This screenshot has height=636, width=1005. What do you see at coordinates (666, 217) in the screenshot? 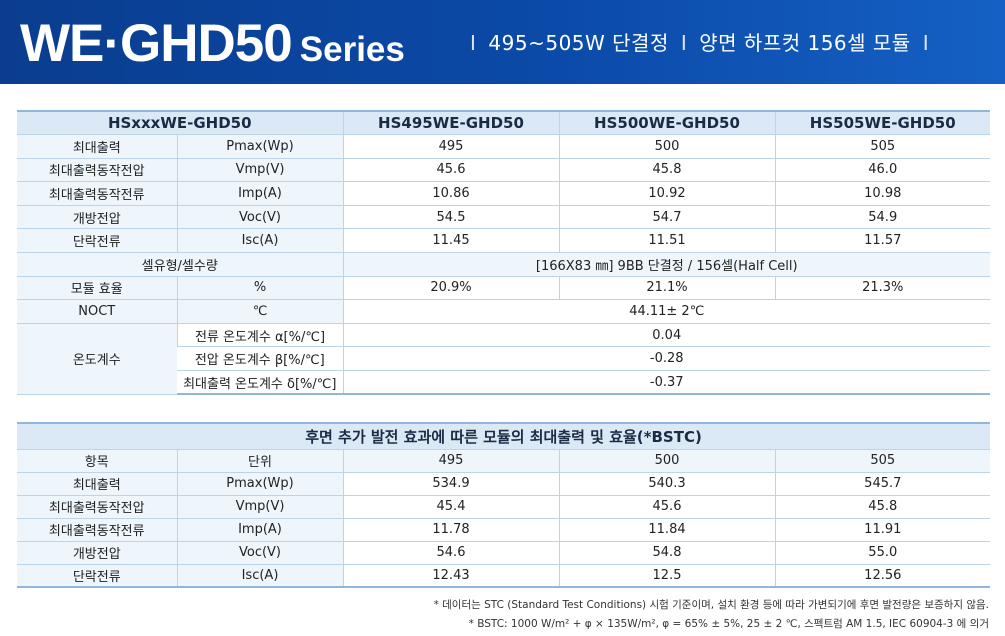
I see `cell-value: 54.7` at bounding box center [666, 217].